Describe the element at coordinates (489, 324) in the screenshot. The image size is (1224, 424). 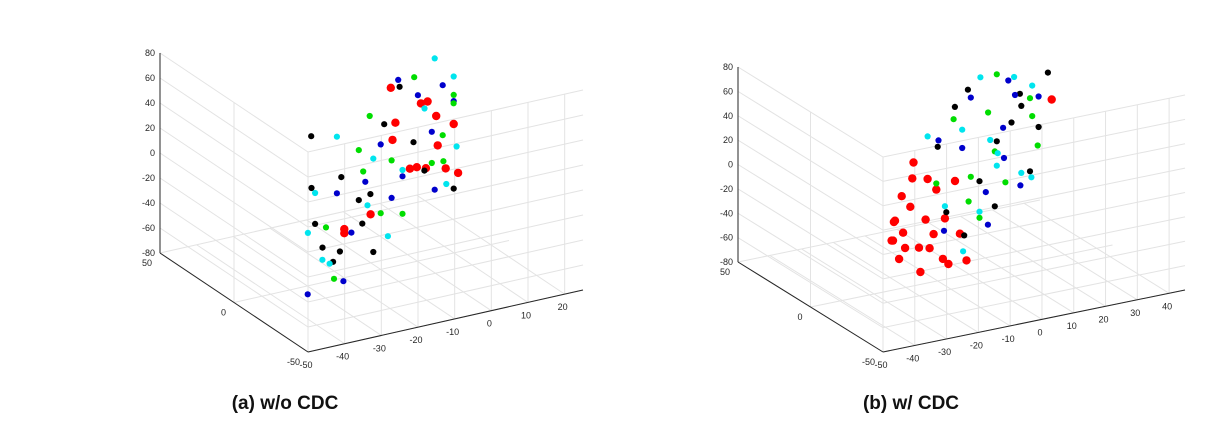
I see `y-tick-label: 0` at that location.